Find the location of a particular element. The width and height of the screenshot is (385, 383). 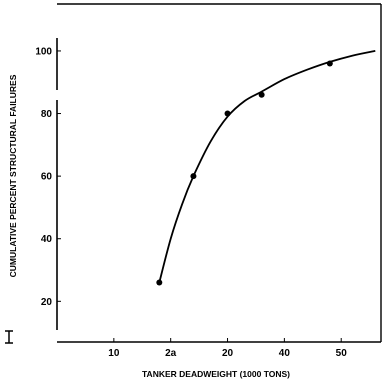

x-tick-label: 50 is located at coordinates (342, 353).